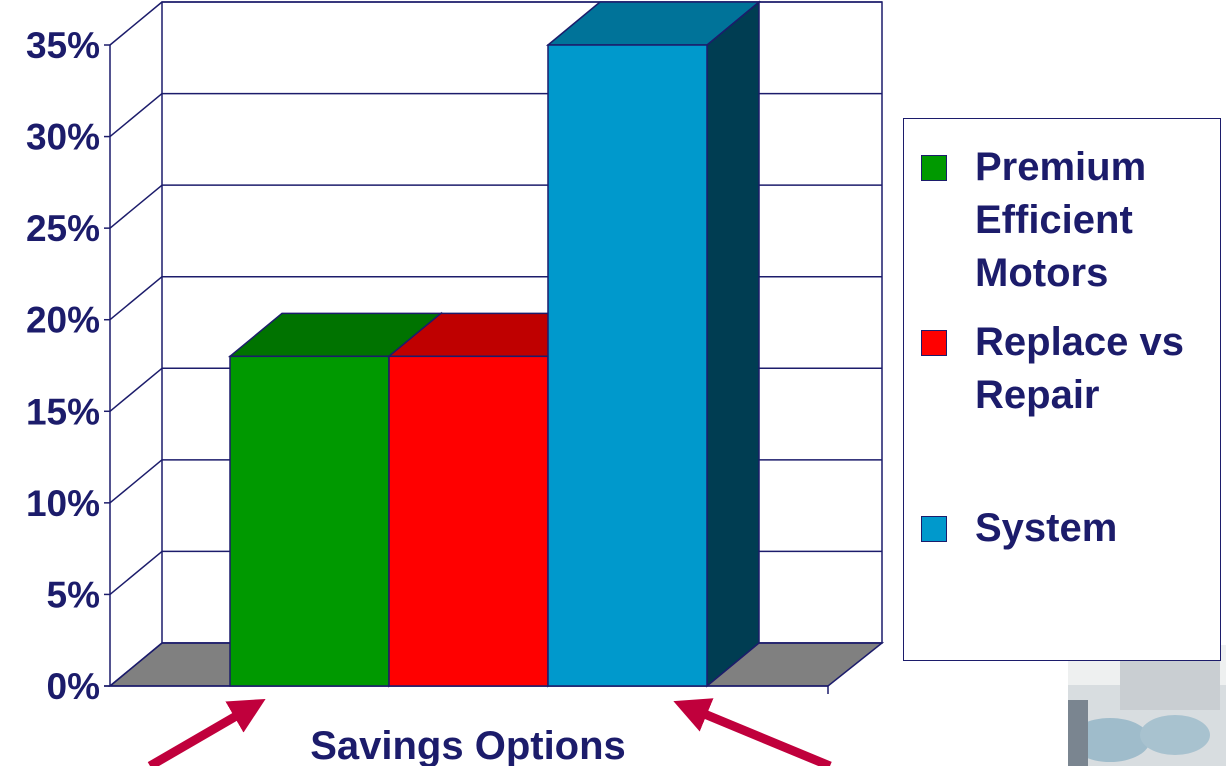  Describe the element at coordinates (1046, 528) in the screenshot. I see `legend-label: System` at that location.